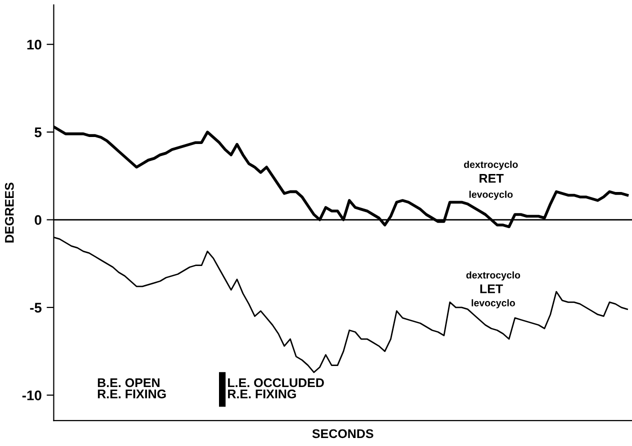 Image resolution: width=632 pixels, height=446 pixels. I want to click on y-tick-label: 5, so click(38, 133).